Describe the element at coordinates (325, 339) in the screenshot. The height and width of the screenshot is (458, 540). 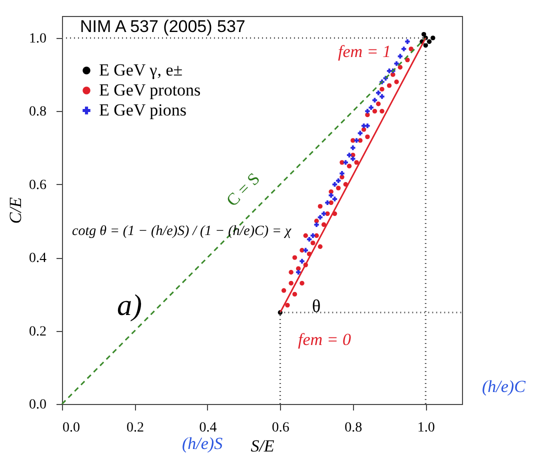
I see `annotation: fem = 0` at that location.